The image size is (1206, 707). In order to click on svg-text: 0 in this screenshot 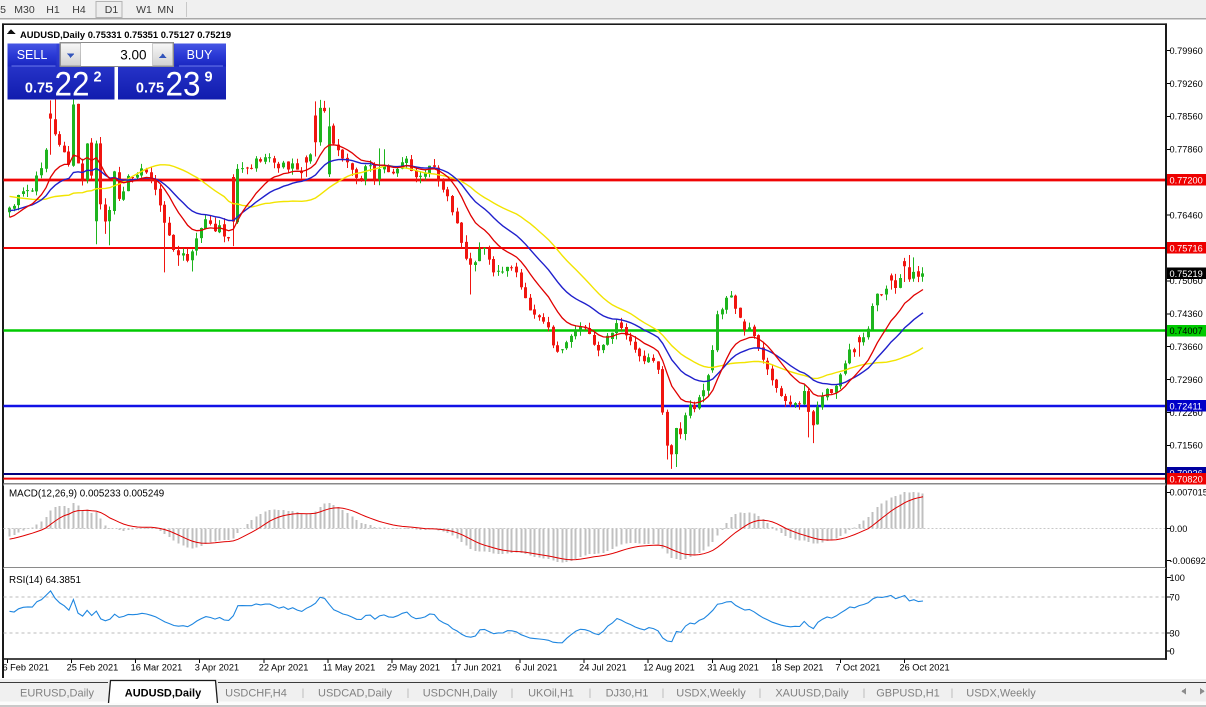, I will do `click(1172, 651)`.